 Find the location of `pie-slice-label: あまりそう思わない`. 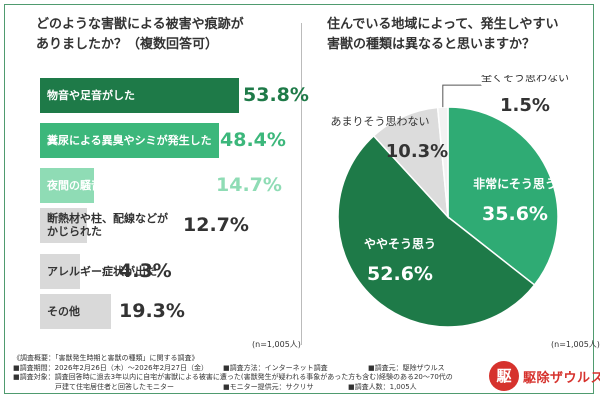

pie-slice-label: あまりそう思わない is located at coordinates (380, 121).